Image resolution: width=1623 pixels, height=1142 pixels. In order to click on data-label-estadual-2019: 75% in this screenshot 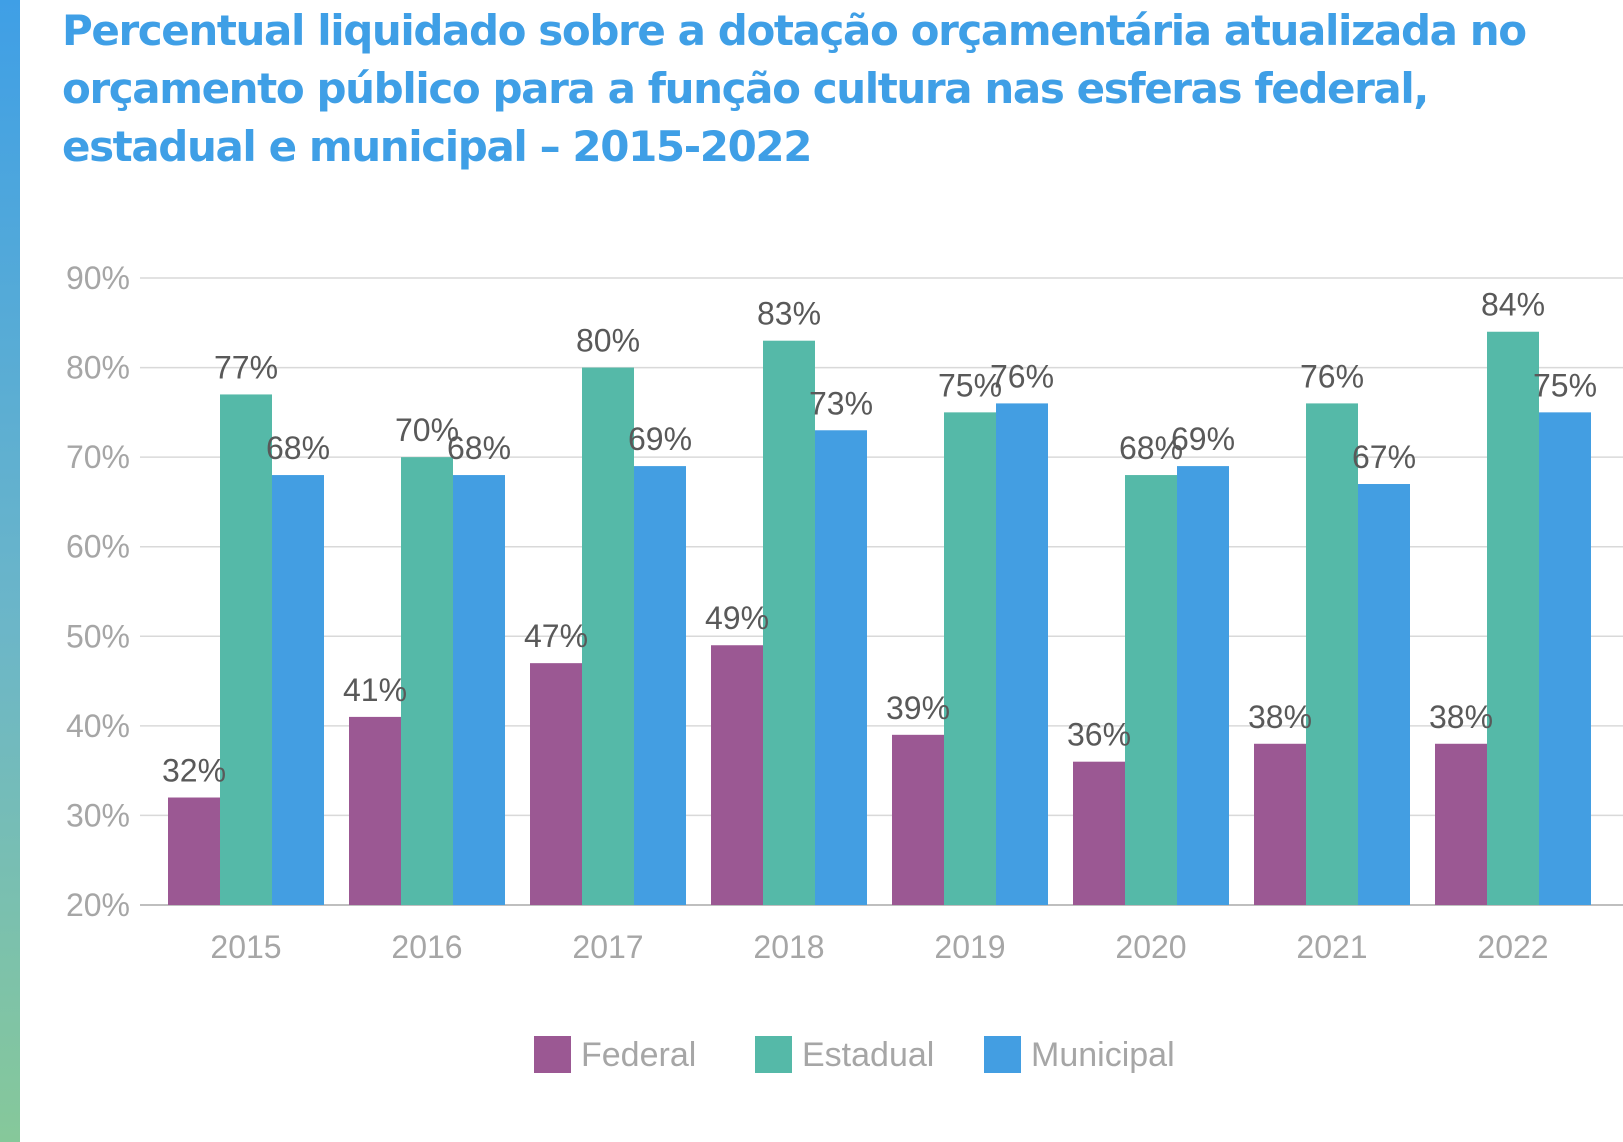, I will do `click(970, 385)`.